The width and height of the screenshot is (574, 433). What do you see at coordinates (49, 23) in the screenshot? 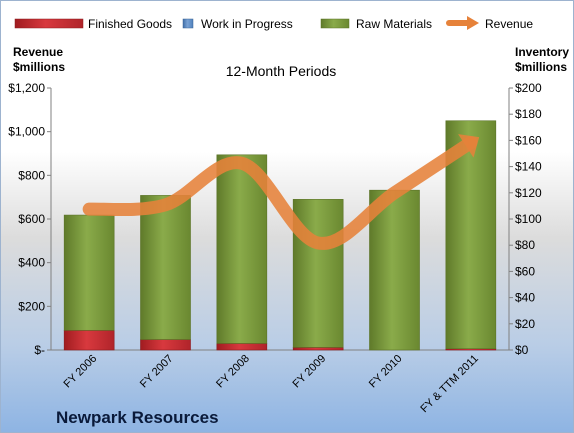
I see `legend-swatch-finished-goods` at bounding box center [49, 23].